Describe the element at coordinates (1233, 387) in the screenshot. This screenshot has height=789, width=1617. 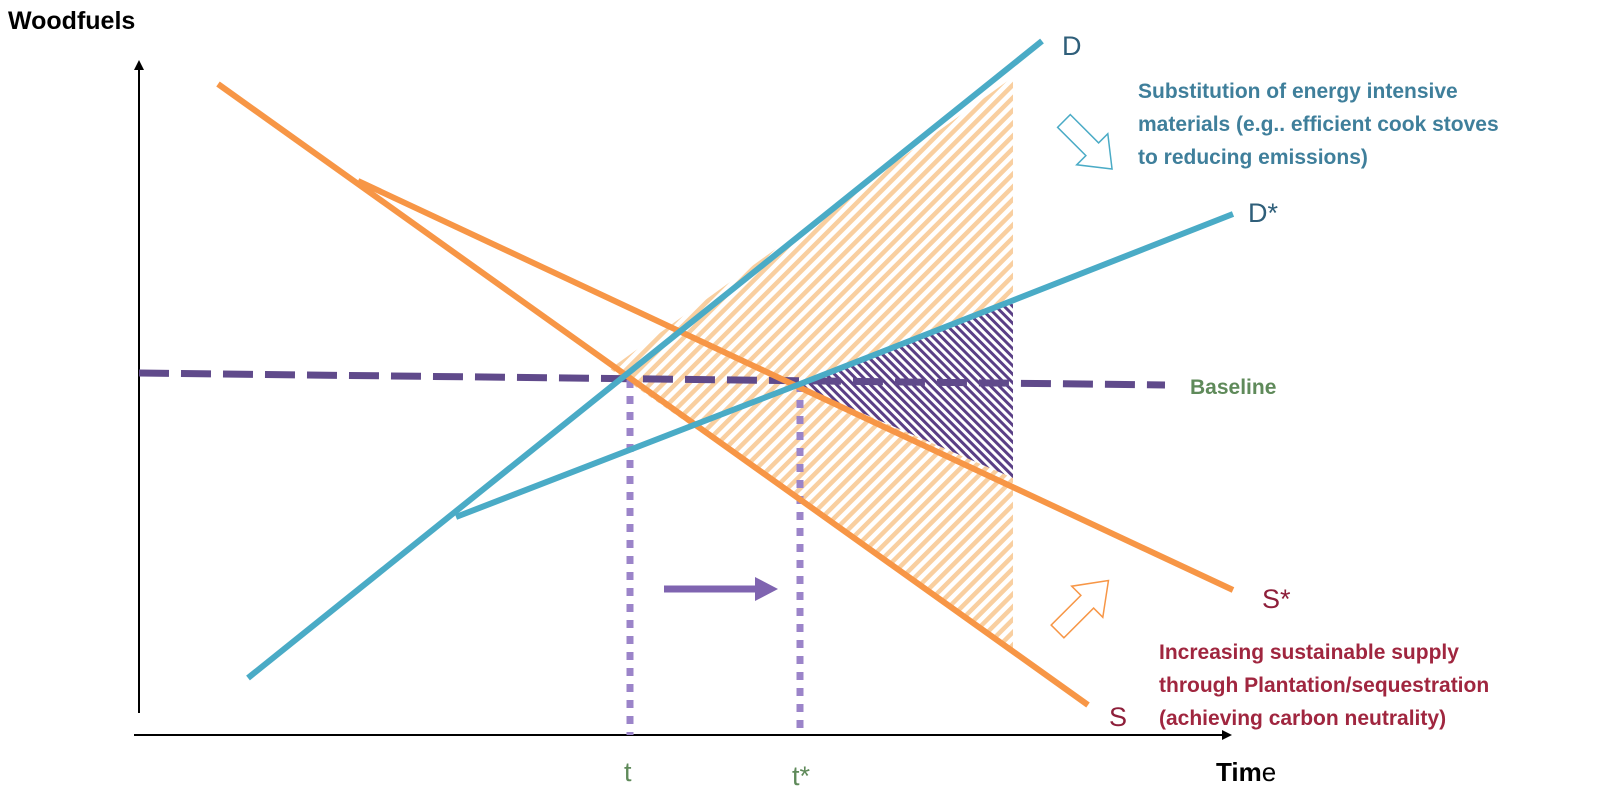
I see `baseline-label: Baseline` at that location.